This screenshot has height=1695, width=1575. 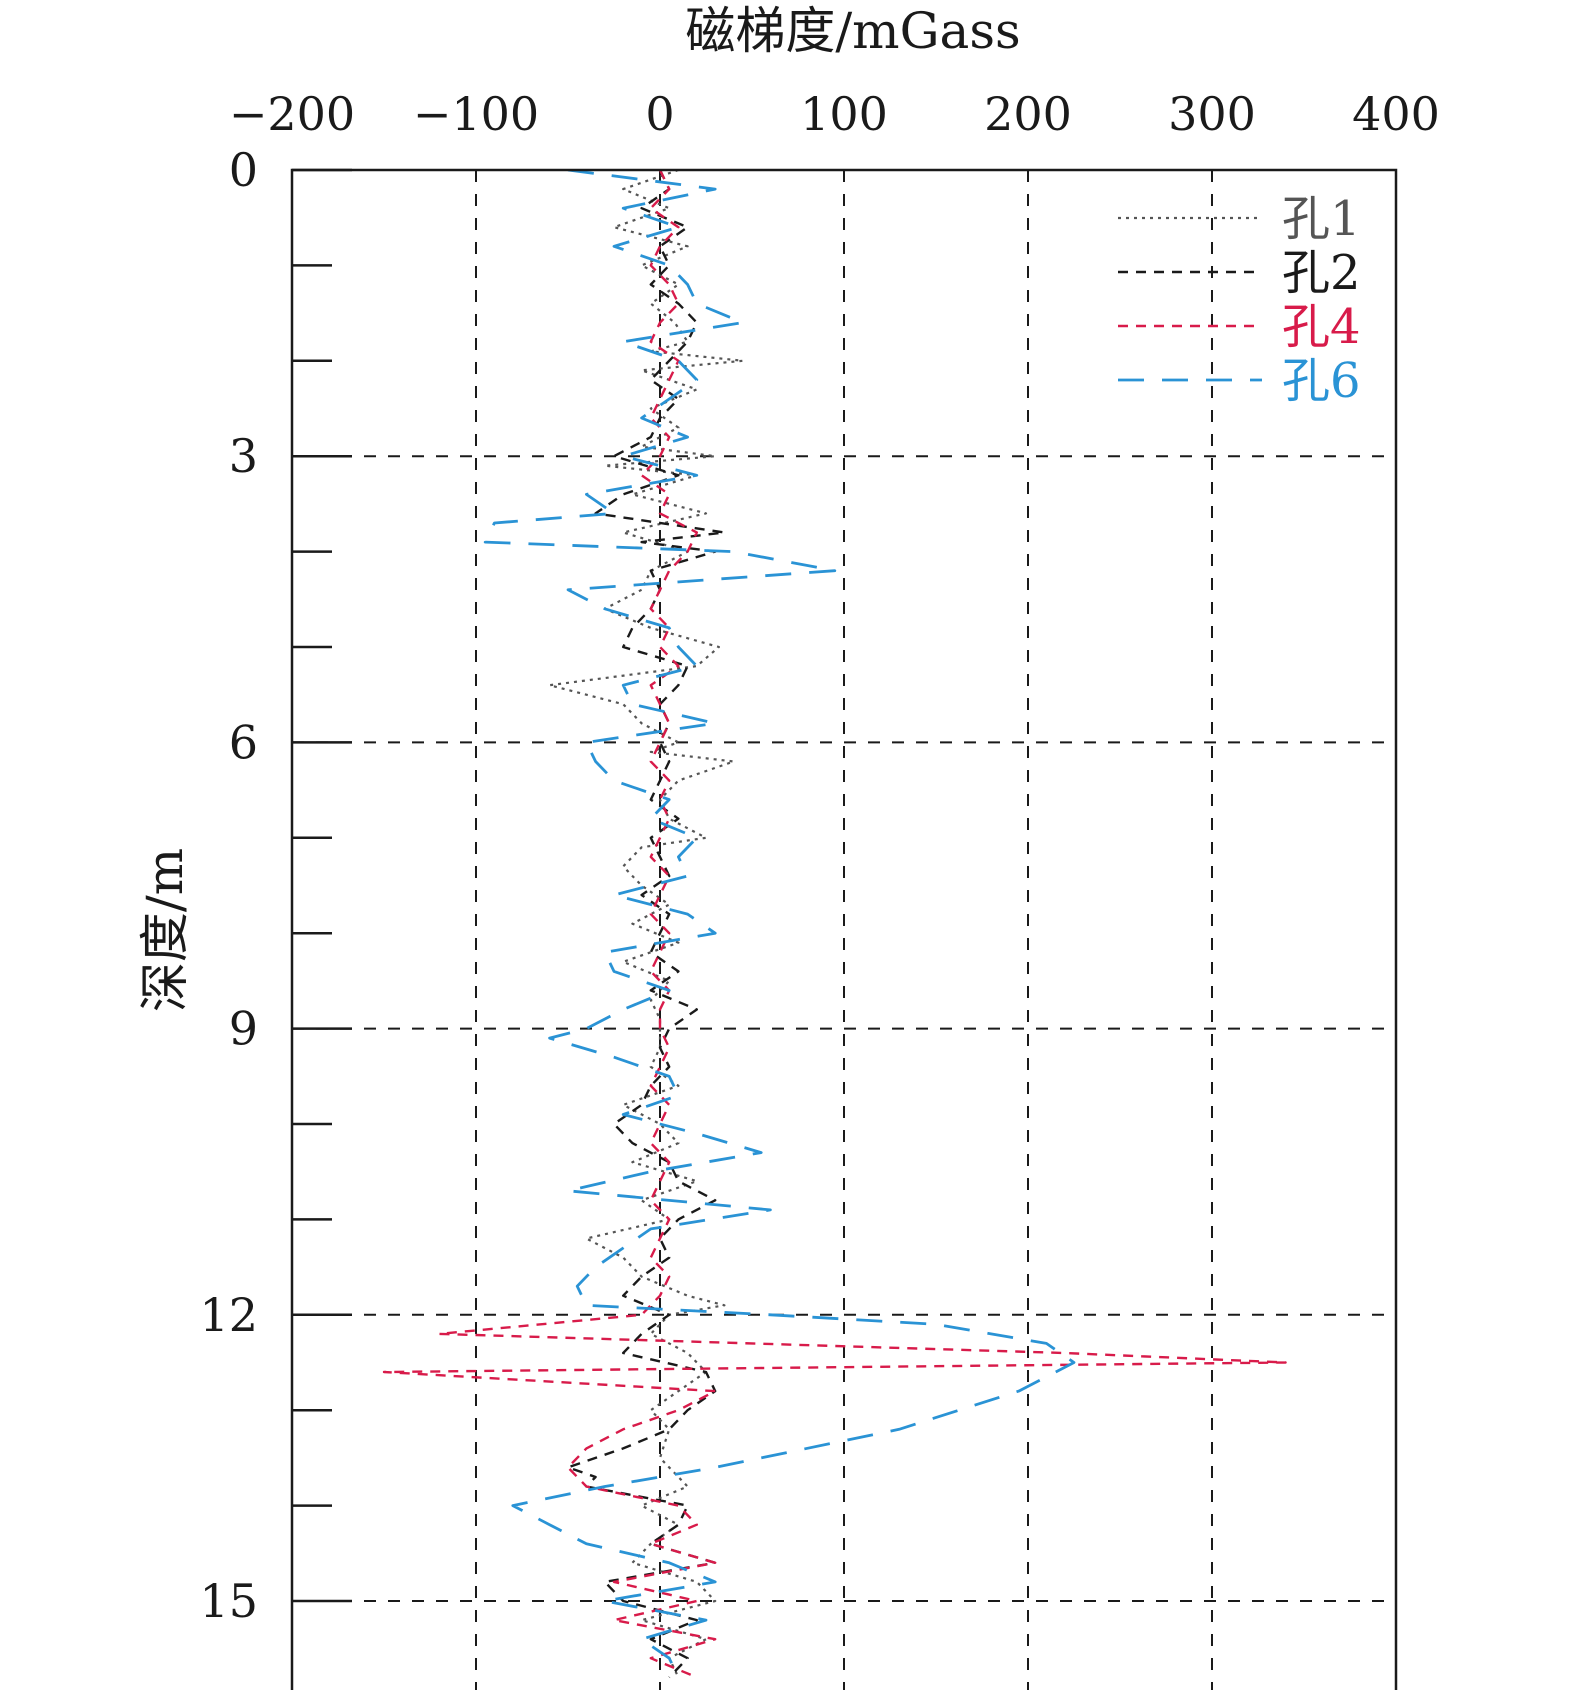 I want to click on legend-label: 孔4, so click(x=1321, y=327).